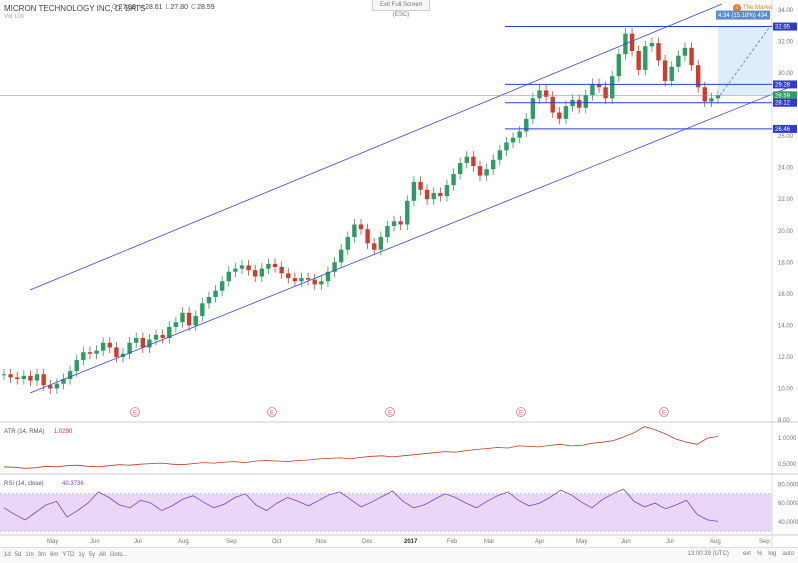  Describe the element at coordinates (102, 555) in the screenshot. I see `range-button-all: All` at that location.